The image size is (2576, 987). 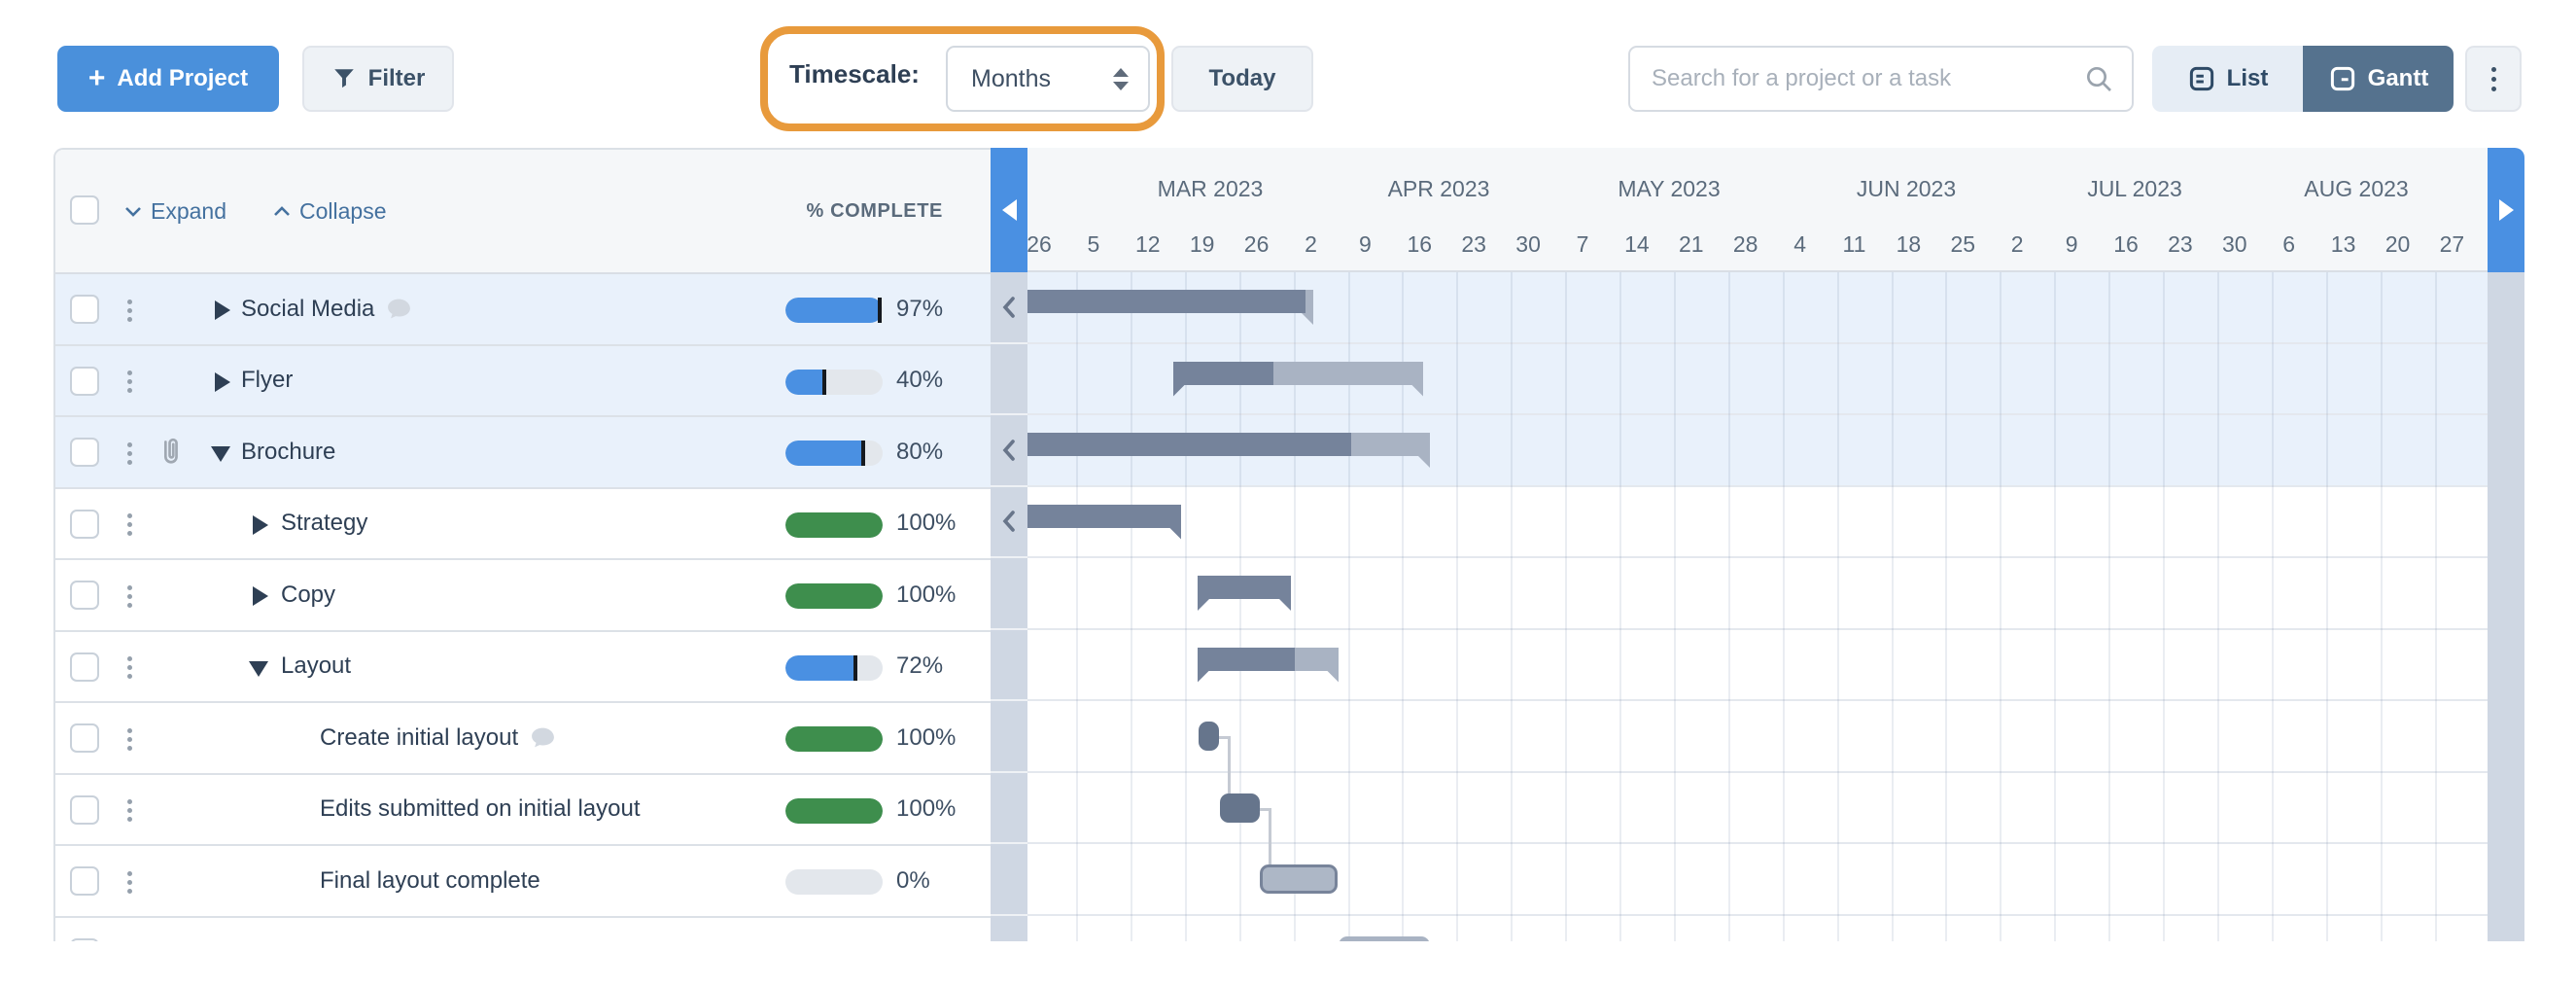 What do you see at coordinates (2227, 79) in the screenshot?
I see `list-view-button: List` at bounding box center [2227, 79].